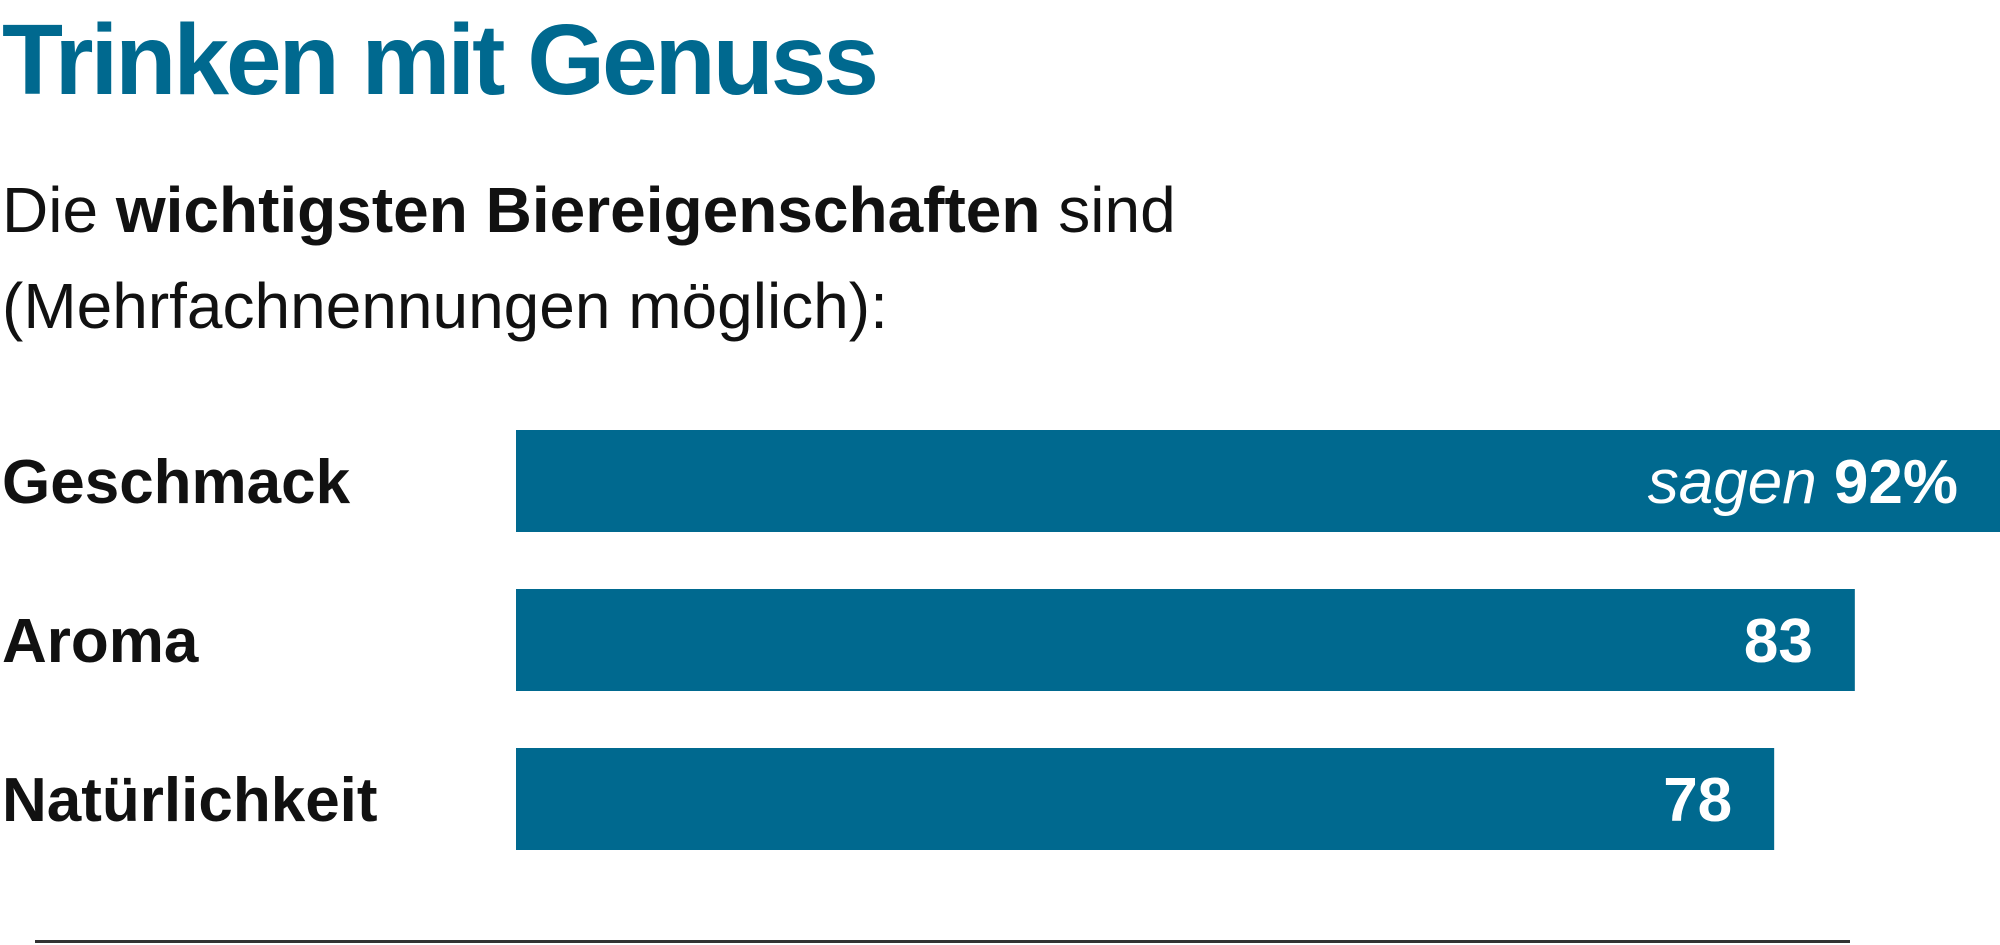 This screenshot has height=945, width=2000. I want to click on bar-value-number: 83, so click(1778, 641).